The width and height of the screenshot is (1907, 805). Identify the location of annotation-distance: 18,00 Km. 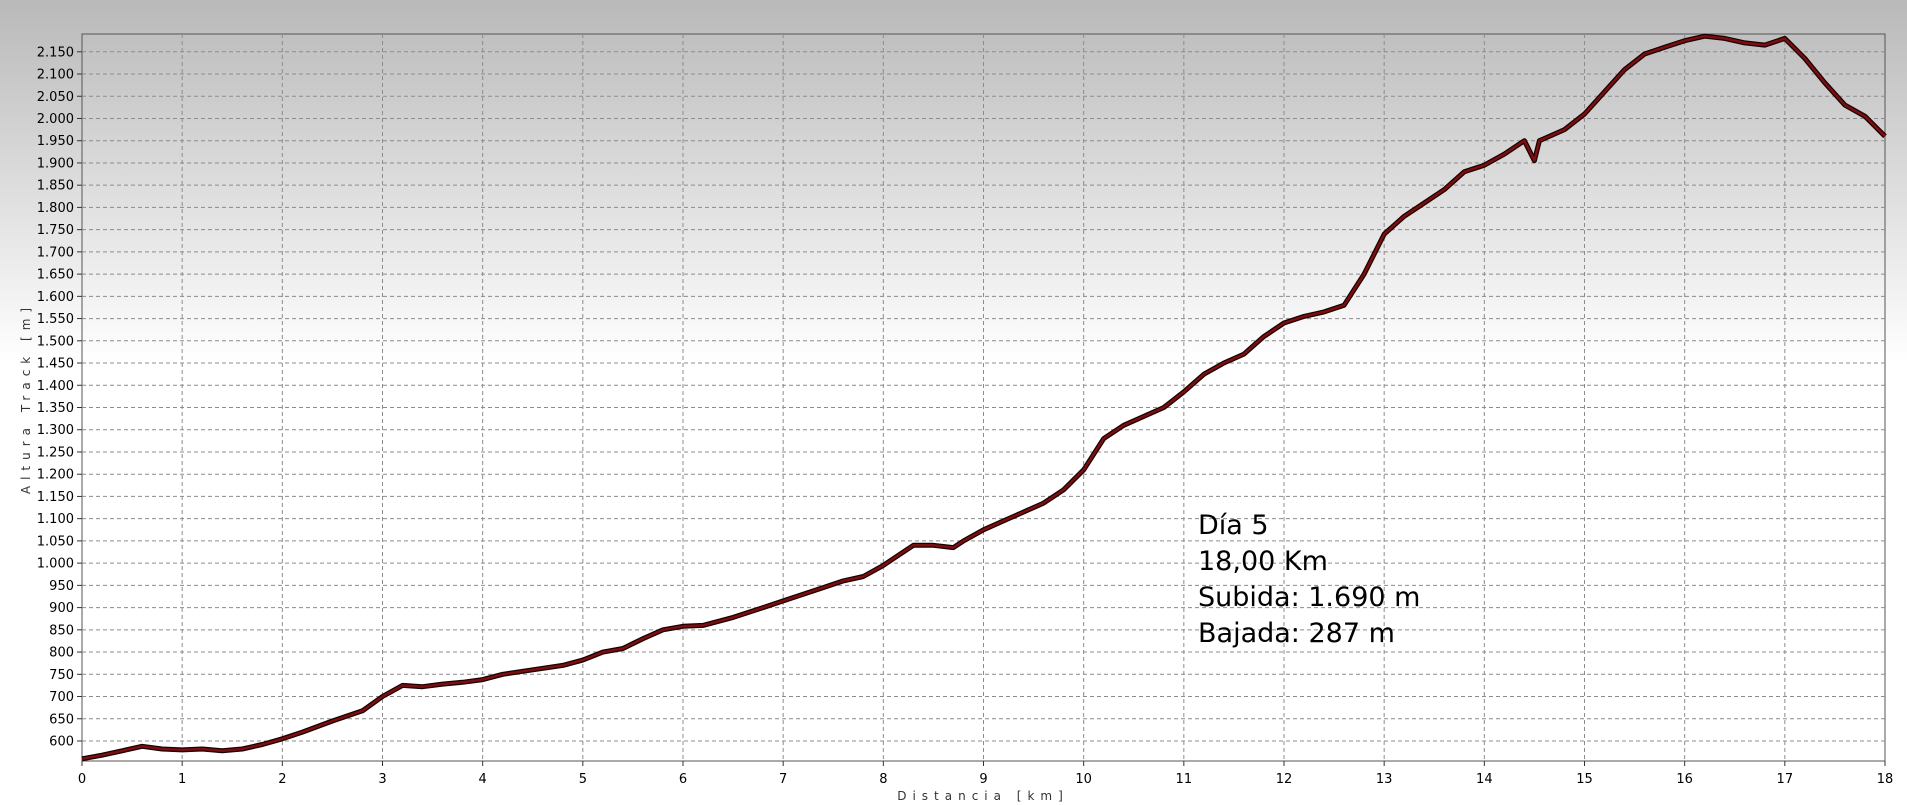
(1263, 561).